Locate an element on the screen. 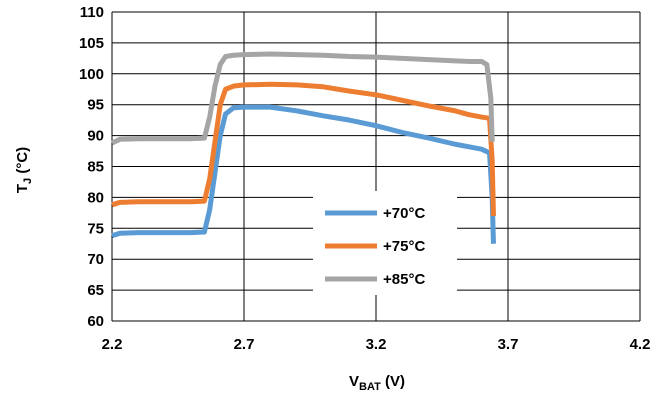 The height and width of the screenshot is (394, 663). y-tick-label: 60 is located at coordinates (95, 321).